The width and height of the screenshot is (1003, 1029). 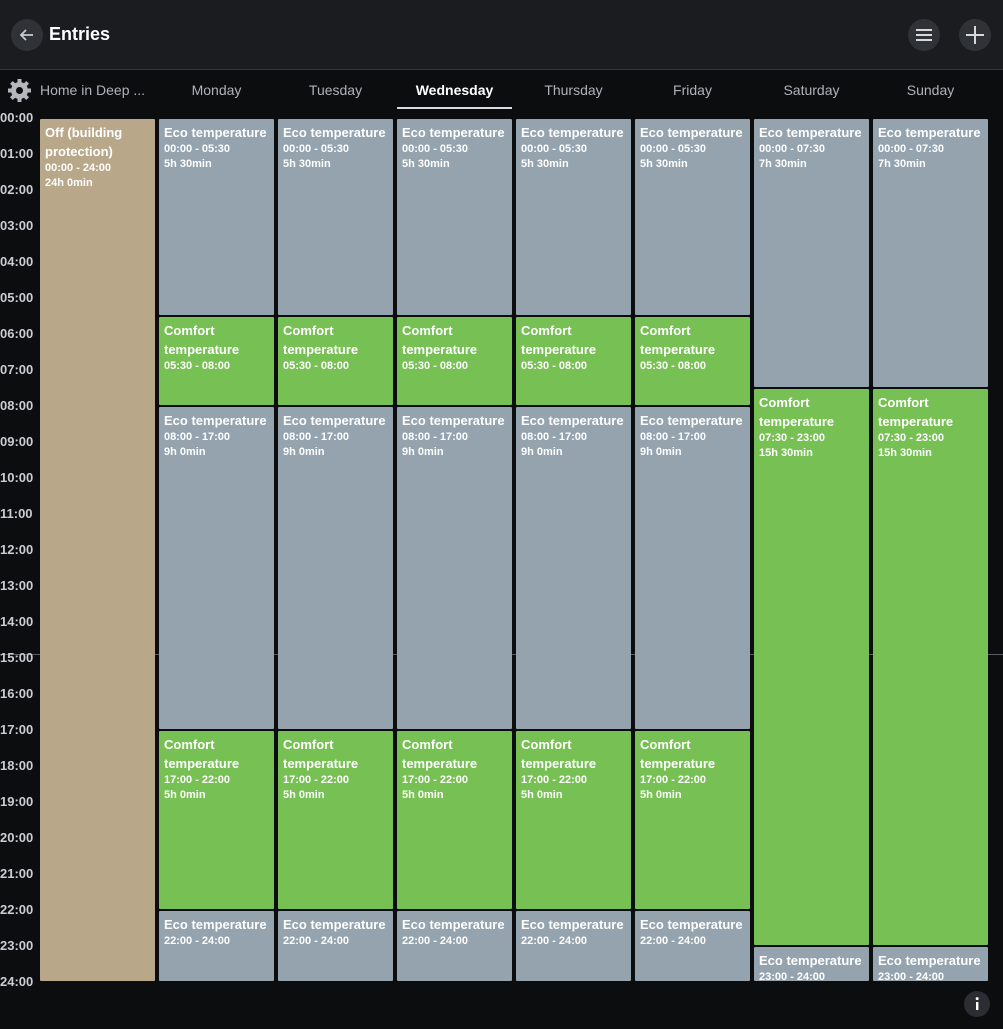 What do you see at coordinates (19, 90) in the screenshot?
I see `settings-icon` at bounding box center [19, 90].